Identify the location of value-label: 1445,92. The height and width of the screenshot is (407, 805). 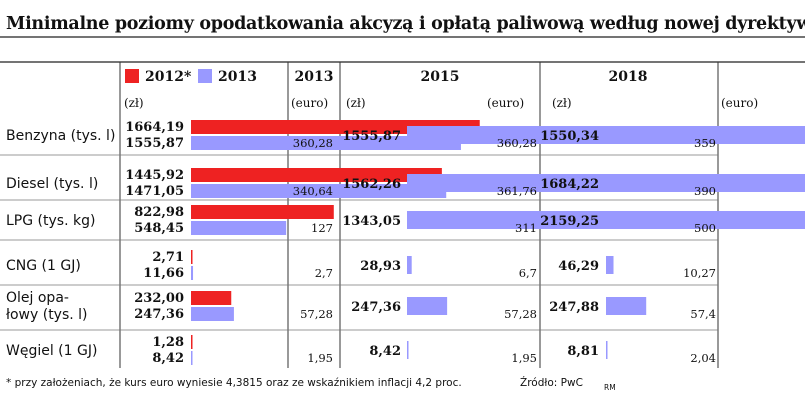
(154, 175).